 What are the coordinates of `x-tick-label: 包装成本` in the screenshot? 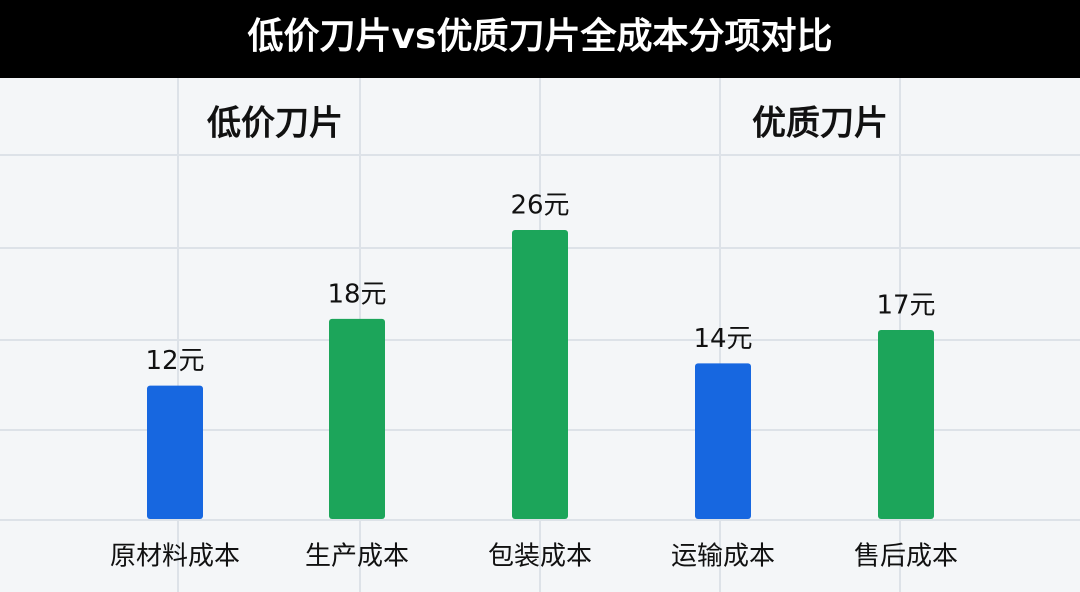 It's located at (540, 557).